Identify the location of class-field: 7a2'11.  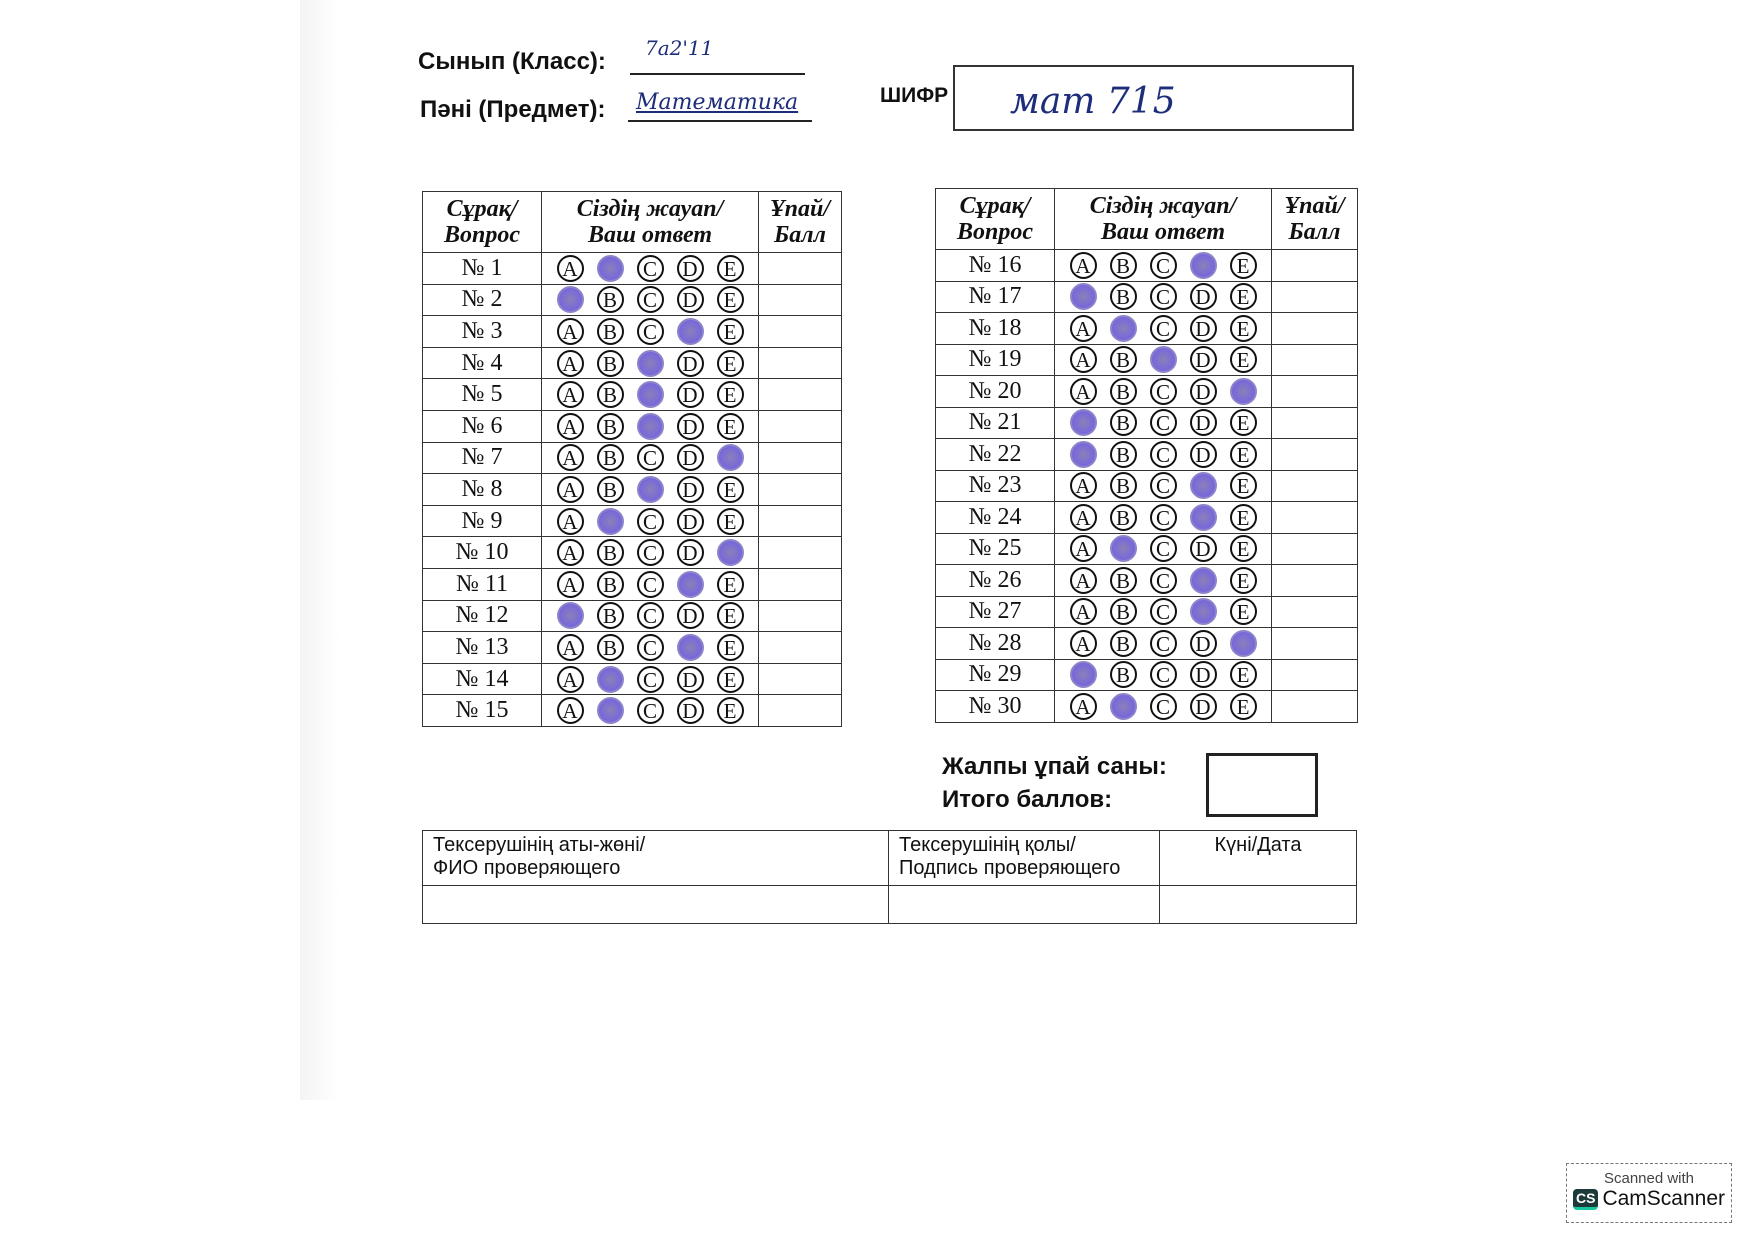
(717, 55).